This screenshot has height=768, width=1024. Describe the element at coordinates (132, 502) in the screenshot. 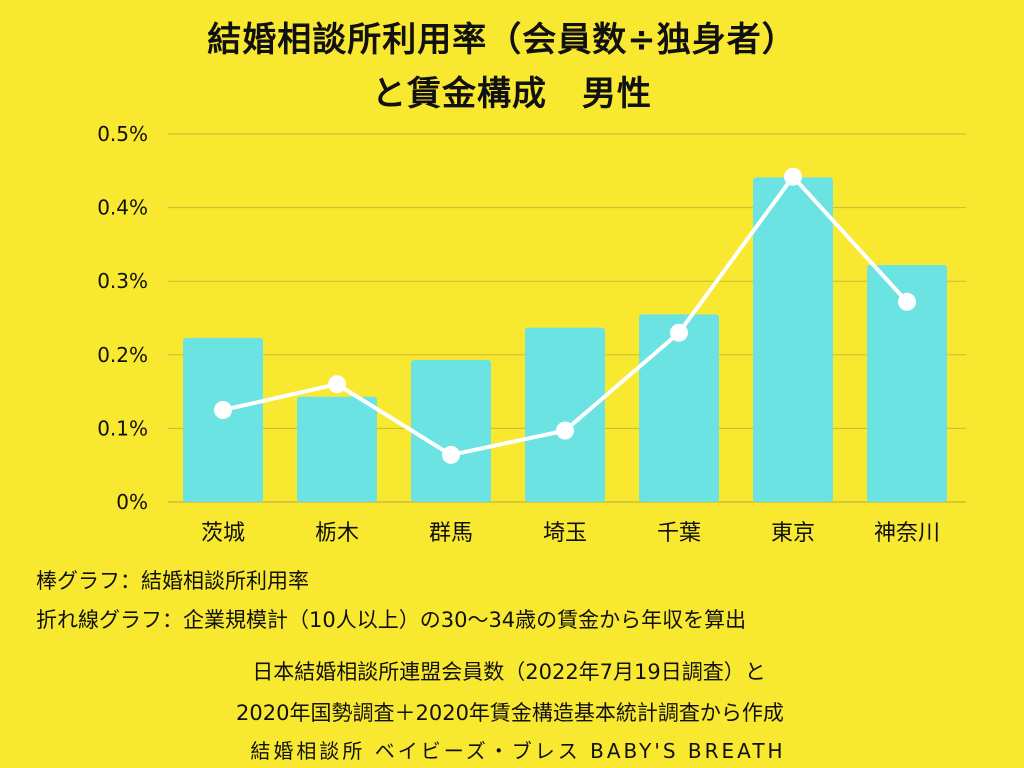

I see `y-tick-label: 0%` at that location.